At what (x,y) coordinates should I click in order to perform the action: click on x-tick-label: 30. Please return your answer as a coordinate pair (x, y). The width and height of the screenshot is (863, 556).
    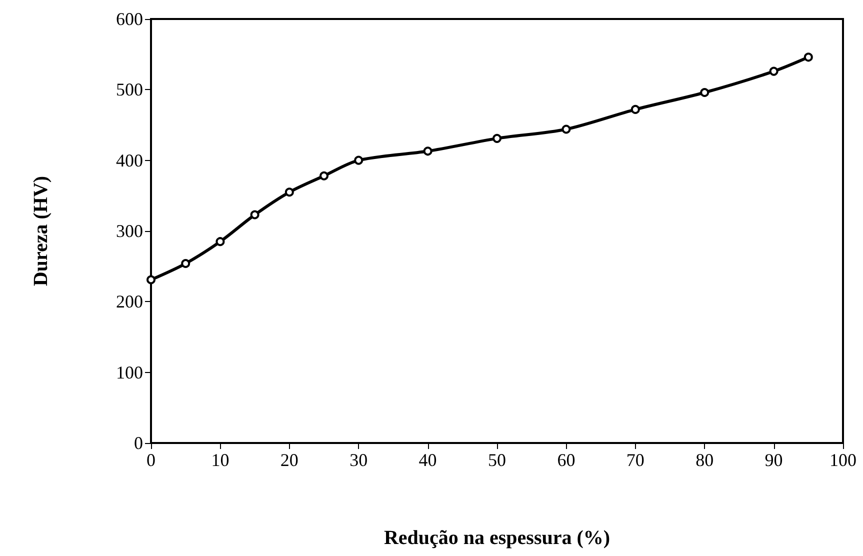
    Looking at the image, I should click on (359, 460).